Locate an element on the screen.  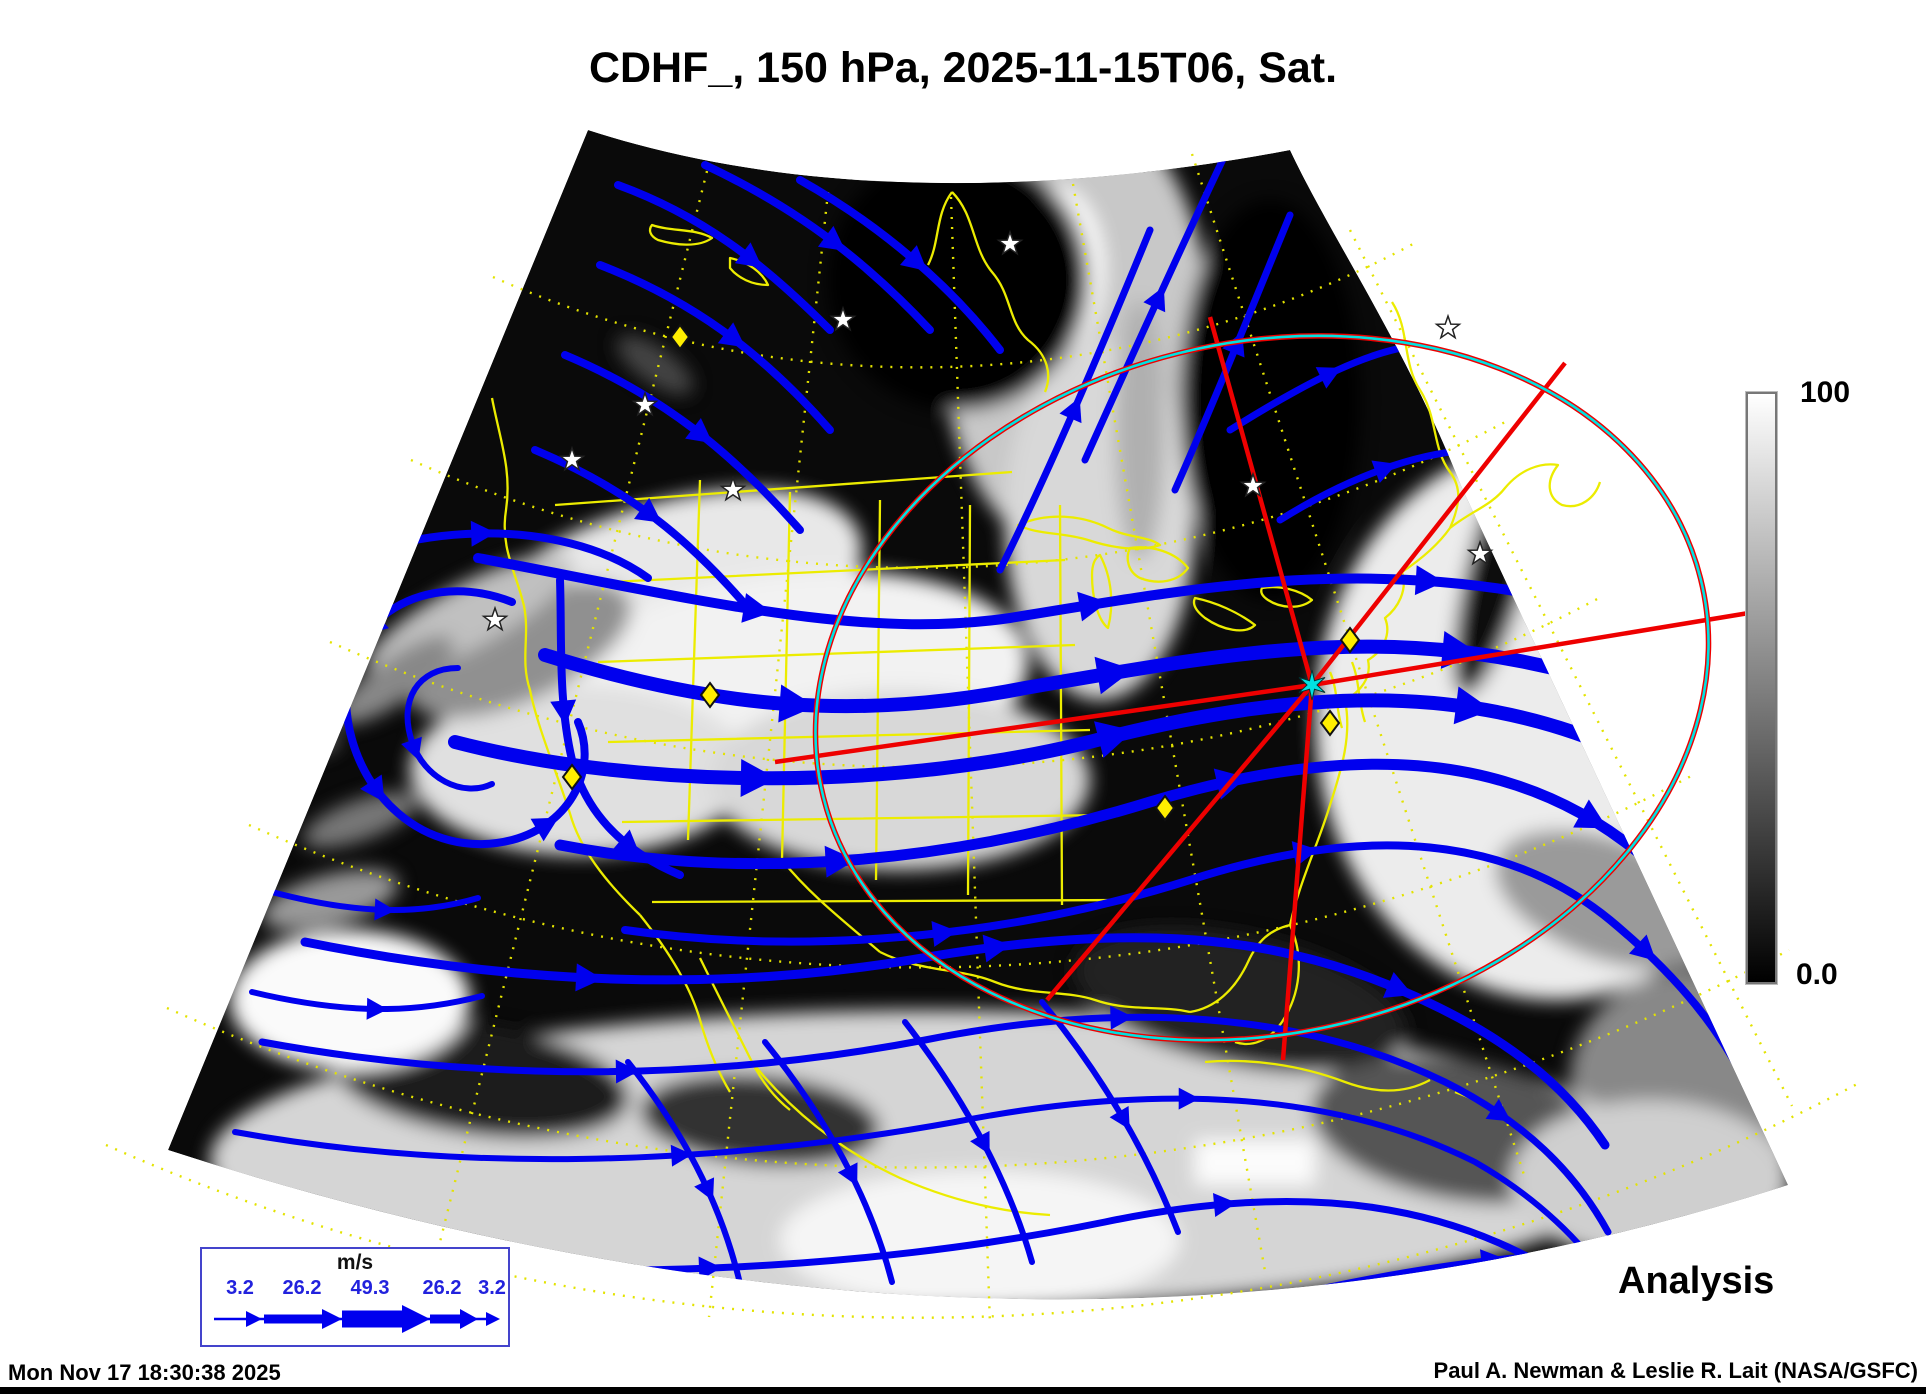
legend-arrow-glyph is located at coordinates (357, 1319).